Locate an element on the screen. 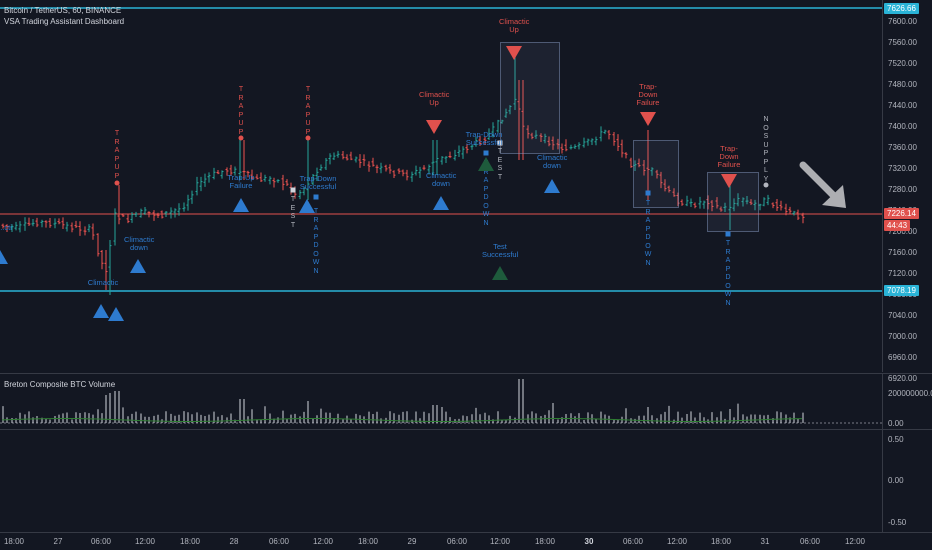  price-tick: 7160.00 is located at coordinates (902, 252).